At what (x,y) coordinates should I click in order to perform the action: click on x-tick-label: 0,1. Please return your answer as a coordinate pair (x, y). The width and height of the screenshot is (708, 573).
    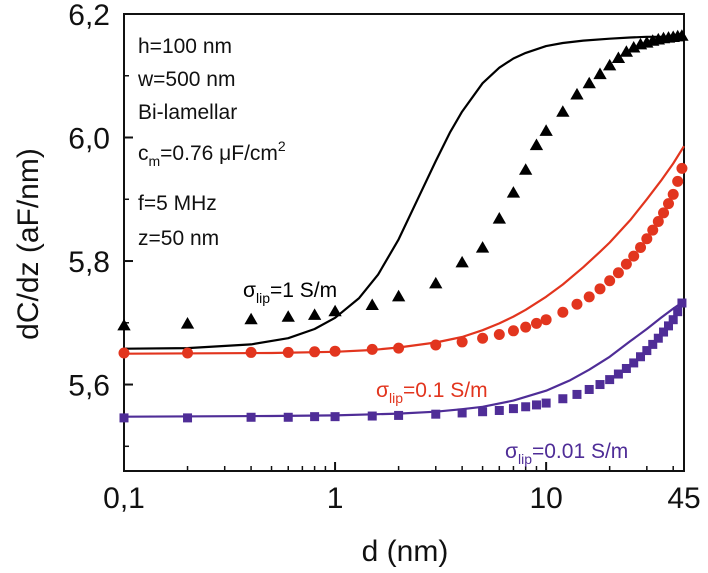
    Looking at the image, I should click on (124, 498).